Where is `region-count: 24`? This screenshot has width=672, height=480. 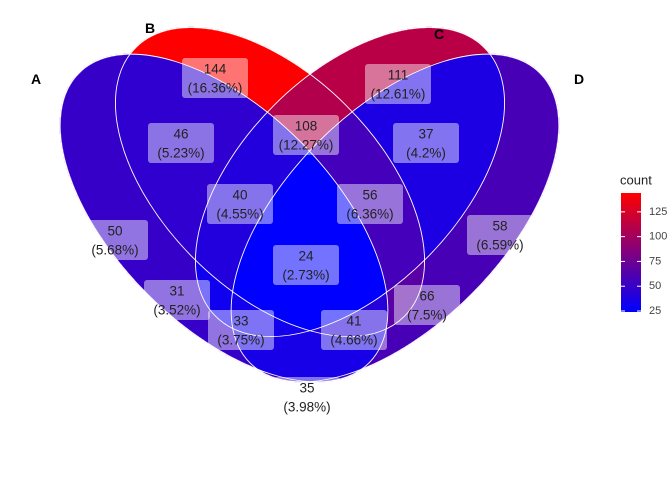 region-count: 24 is located at coordinates (306, 256).